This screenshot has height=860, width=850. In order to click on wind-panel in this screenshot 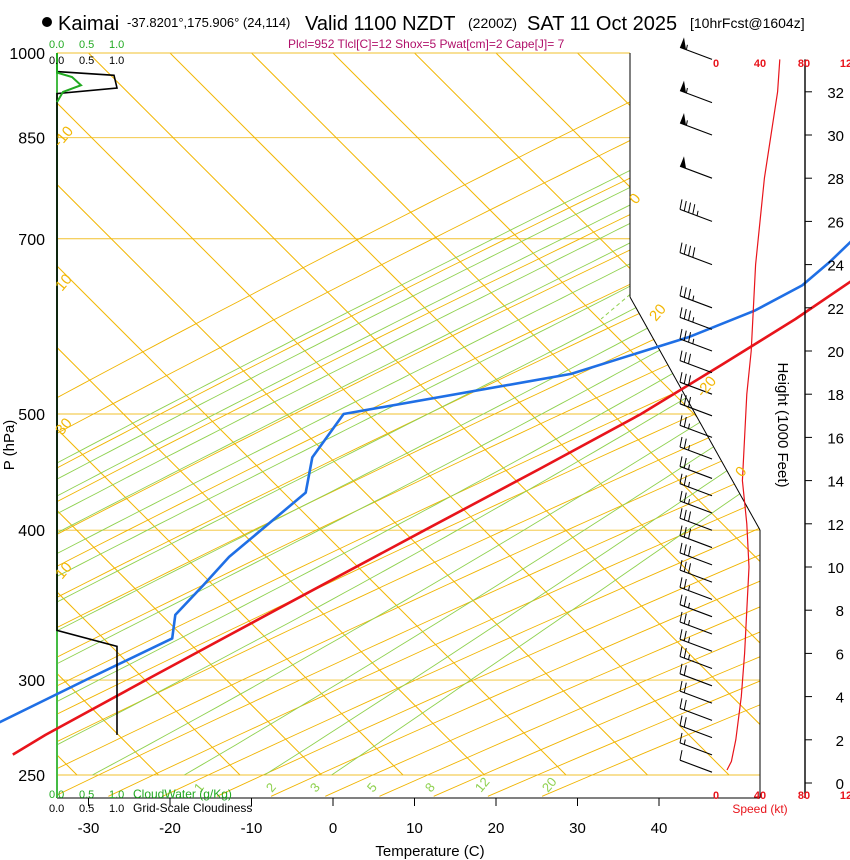, I will do `click(745, 417)`.